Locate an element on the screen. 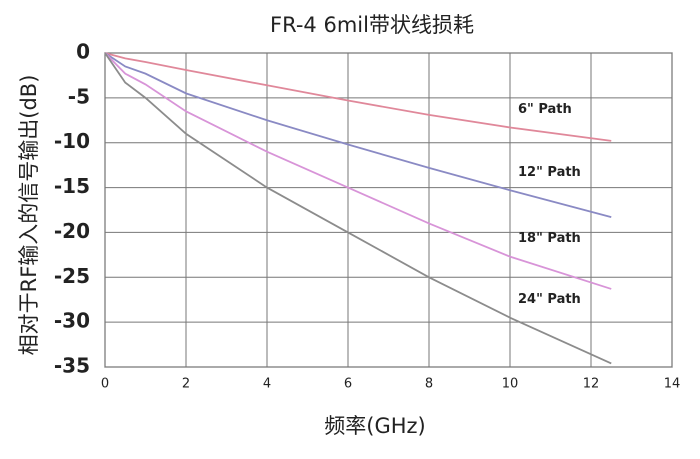 This screenshot has height=459, width=700. y-axis-label: 相对于RF输入的信号输出(dB) is located at coordinates (29, 215).